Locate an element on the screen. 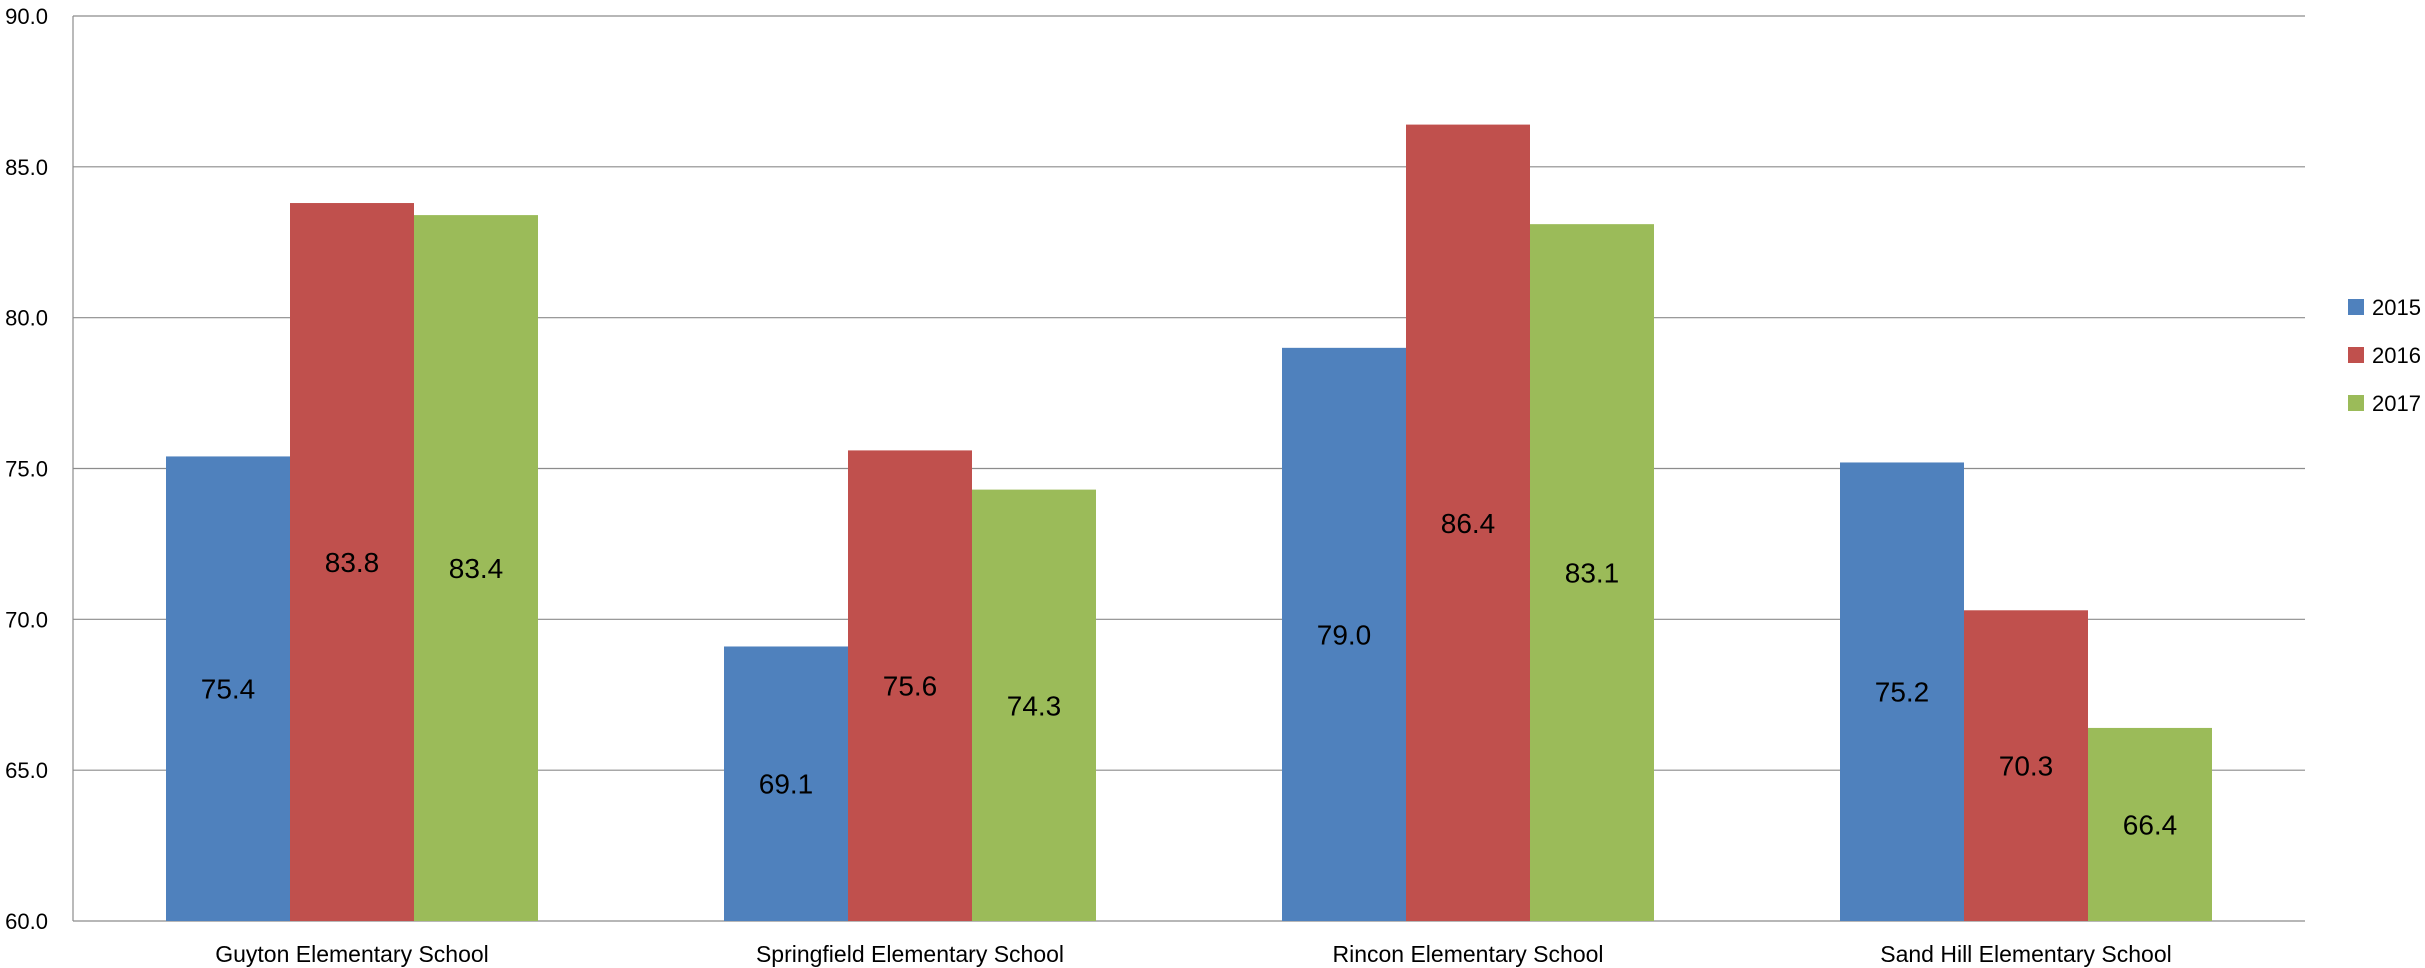  data-label: 83.1 is located at coordinates (1592, 573).